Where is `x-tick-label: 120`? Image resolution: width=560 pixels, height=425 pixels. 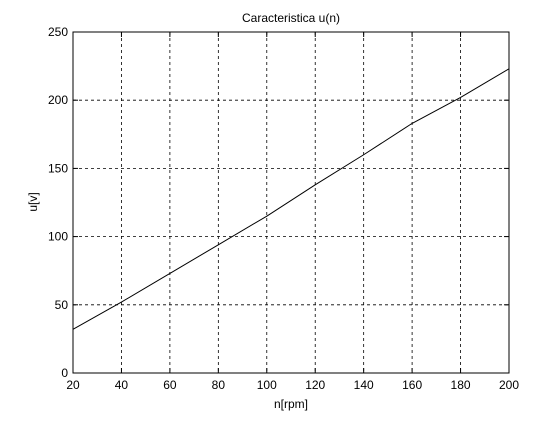 x-tick-label: 120 is located at coordinates (315, 385).